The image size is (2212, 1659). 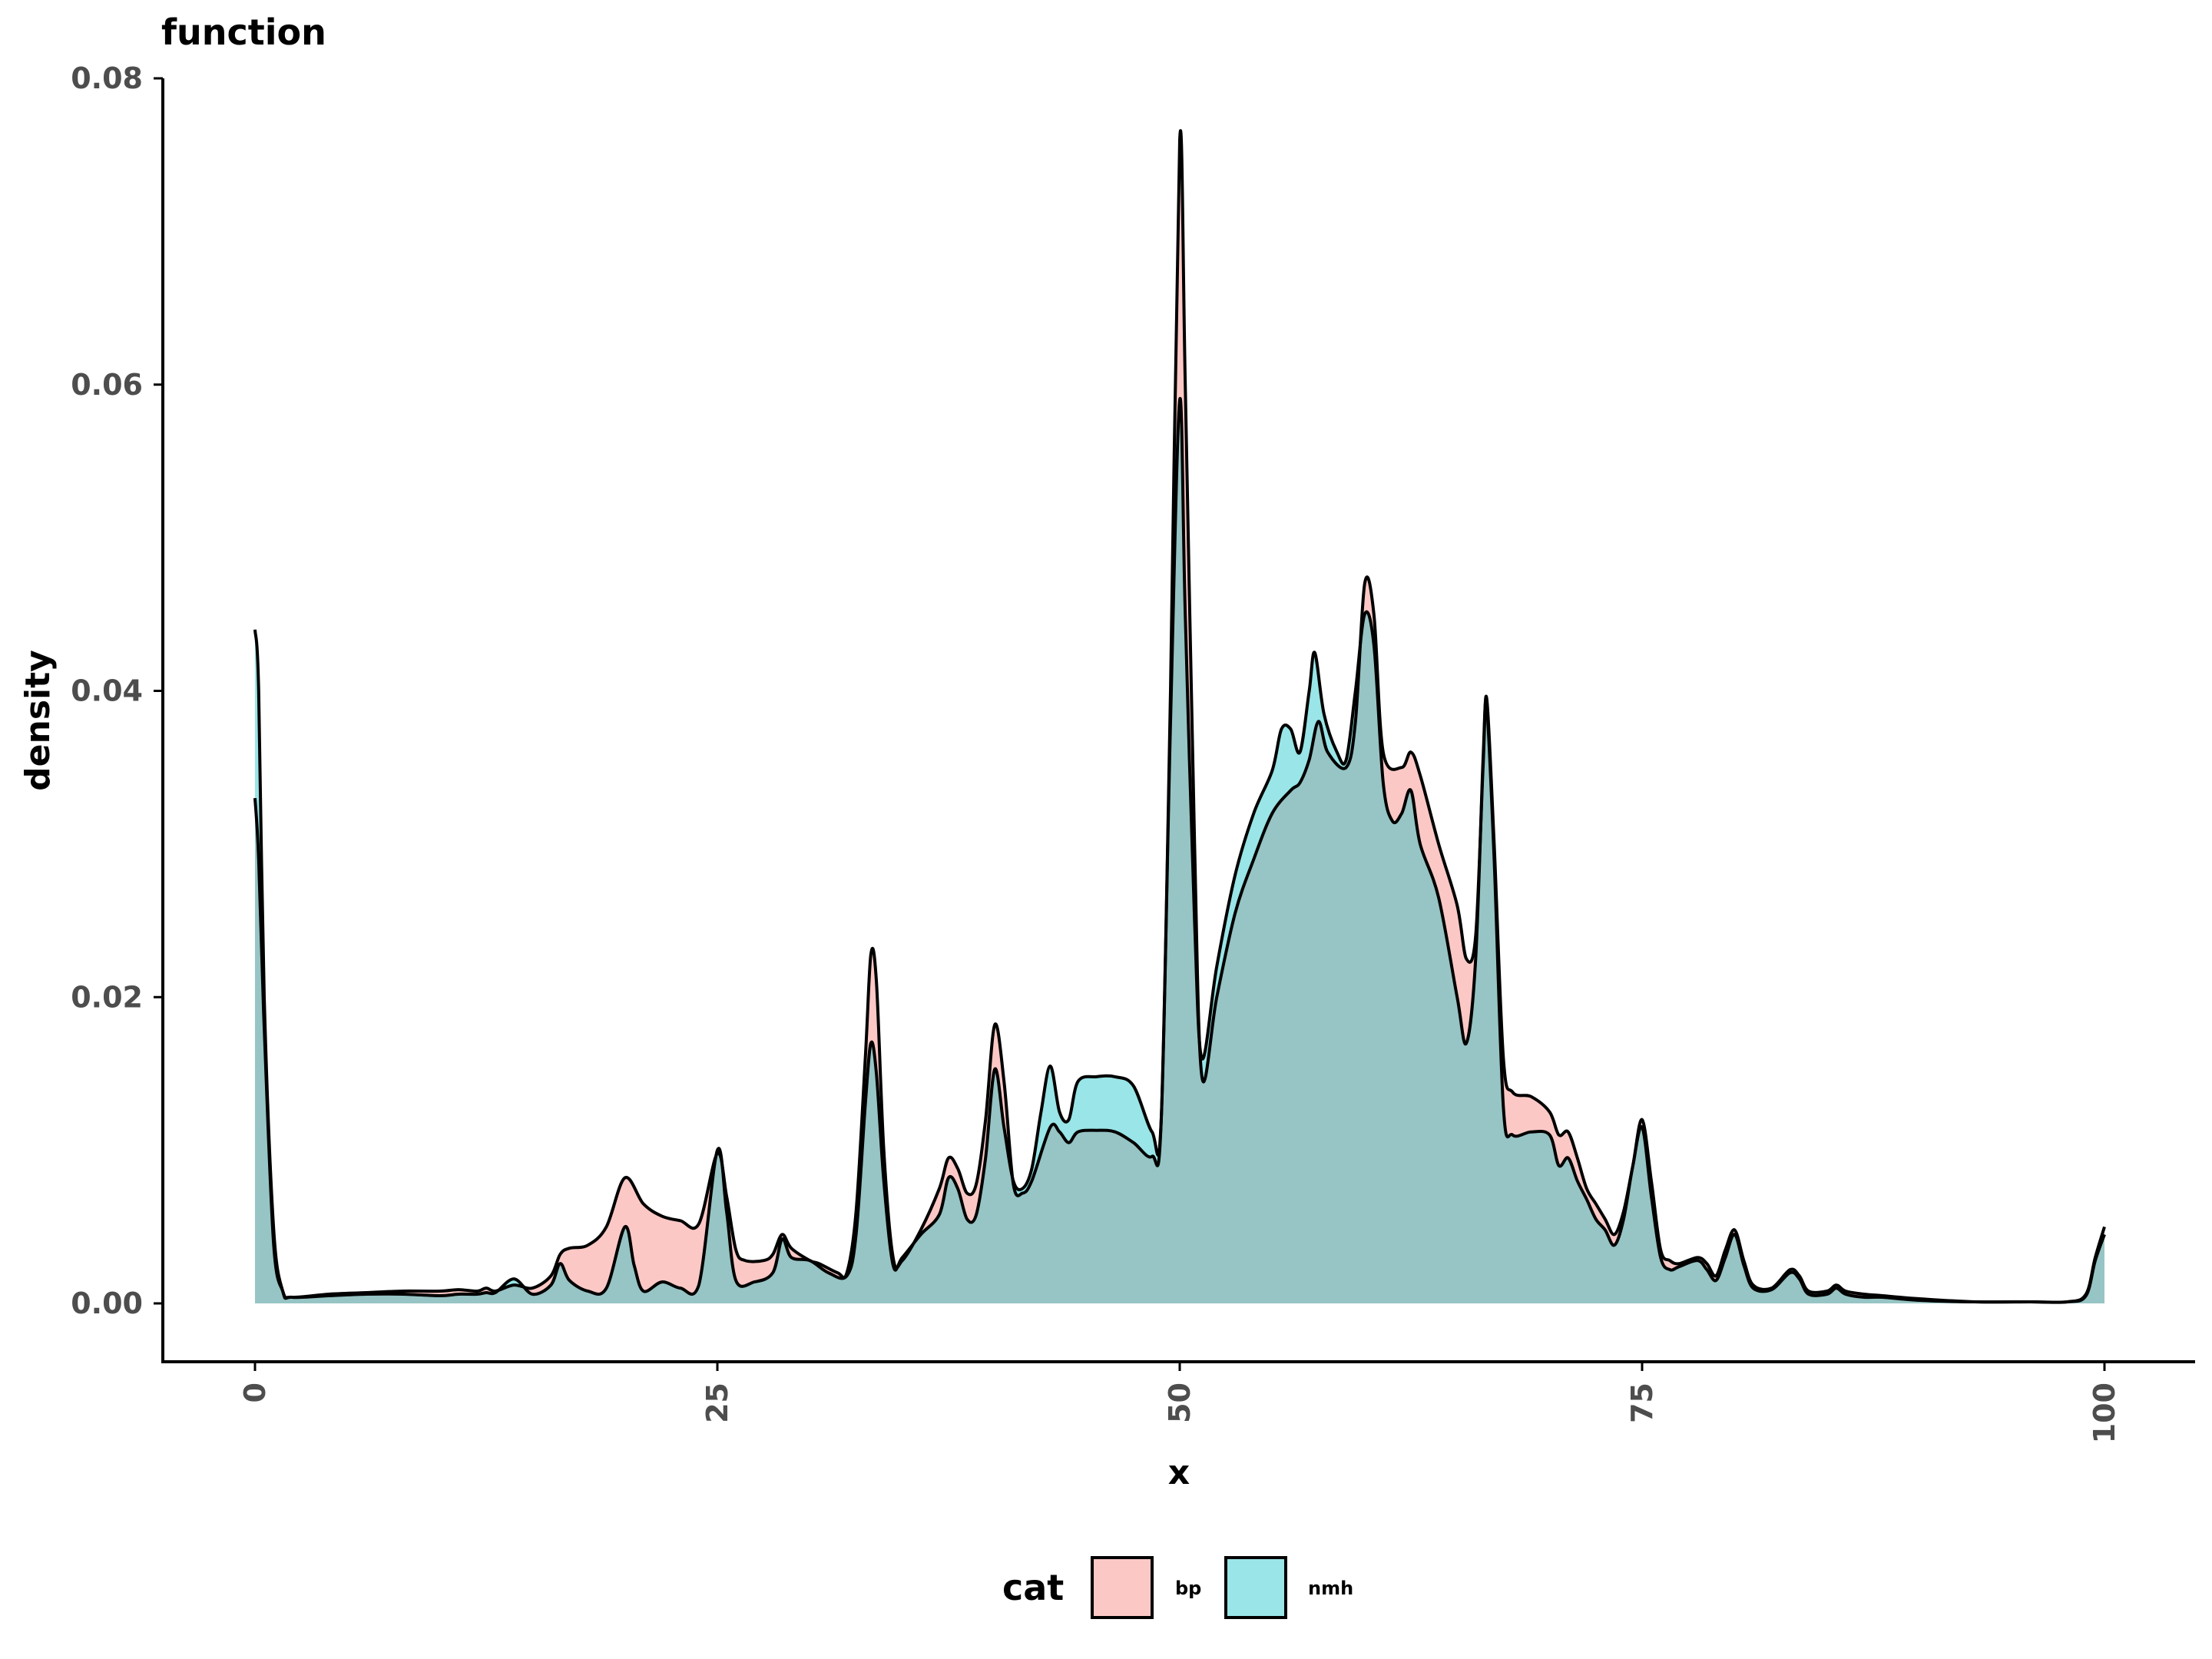 What do you see at coordinates (107, 691) in the screenshot?
I see `y-tick-label: 0.04` at bounding box center [107, 691].